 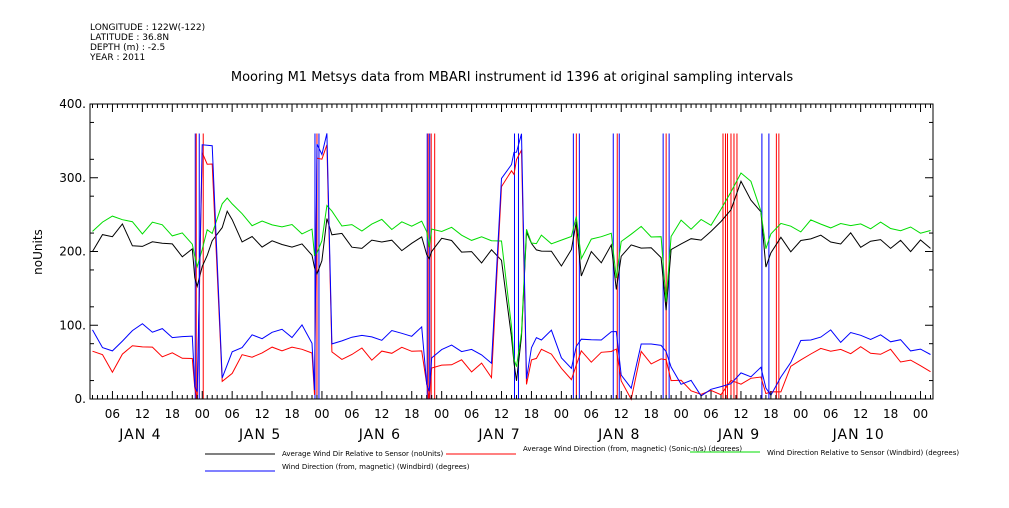 What do you see at coordinates (860, 414) in the screenshot?
I see `x-tick-label-25: 12` at bounding box center [860, 414].